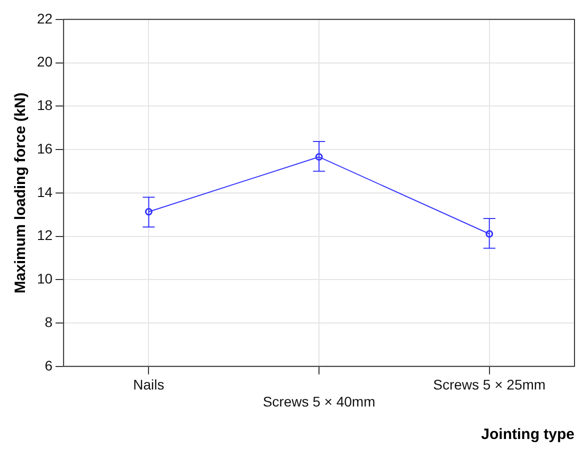 The height and width of the screenshot is (456, 588). Describe the element at coordinates (44, 62) in the screenshot. I see `y-tick-label: 20` at that location.